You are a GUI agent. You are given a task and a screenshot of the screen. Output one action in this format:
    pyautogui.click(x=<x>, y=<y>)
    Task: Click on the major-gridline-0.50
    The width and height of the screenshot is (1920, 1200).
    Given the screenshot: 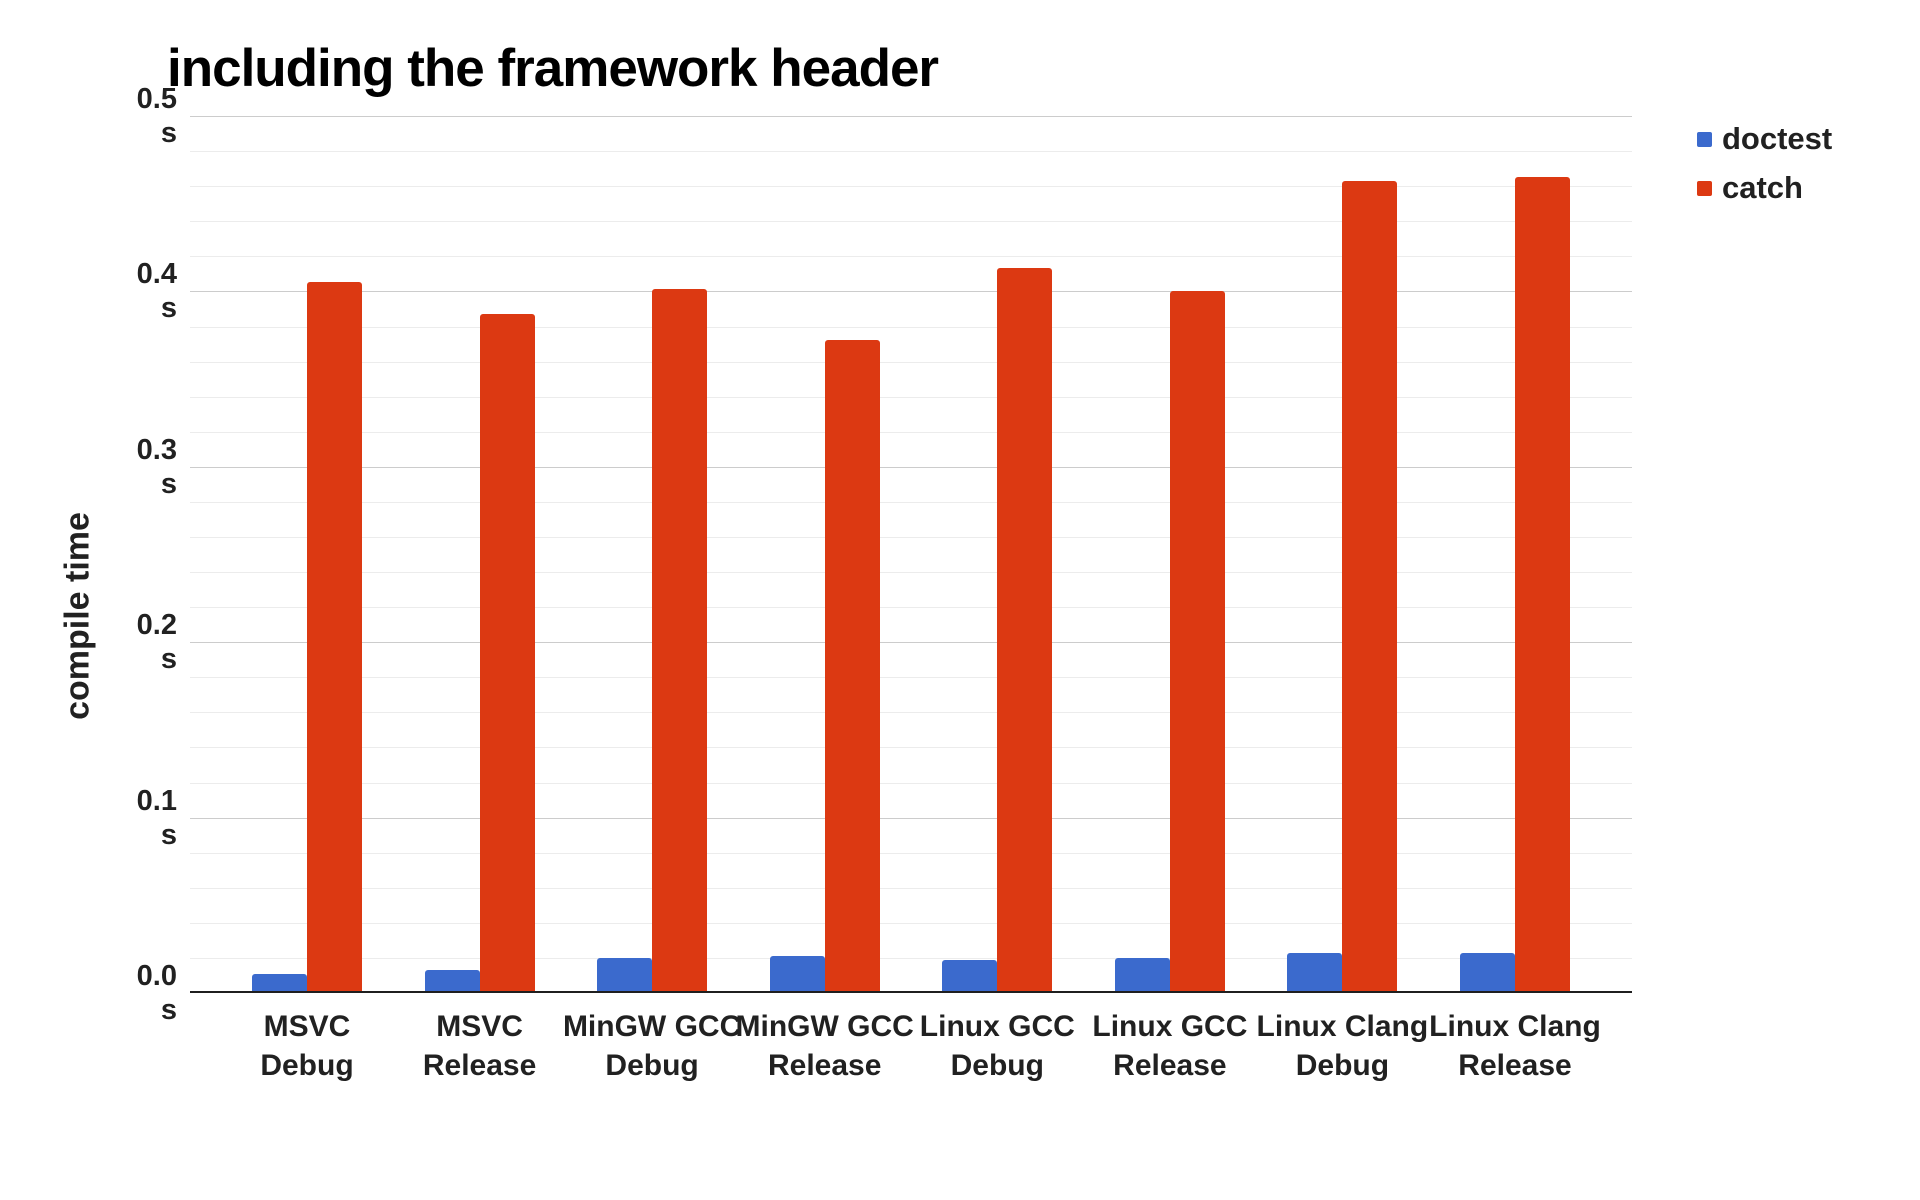 What is the action you would take?
    pyautogui.click(x=911, y=116)
    